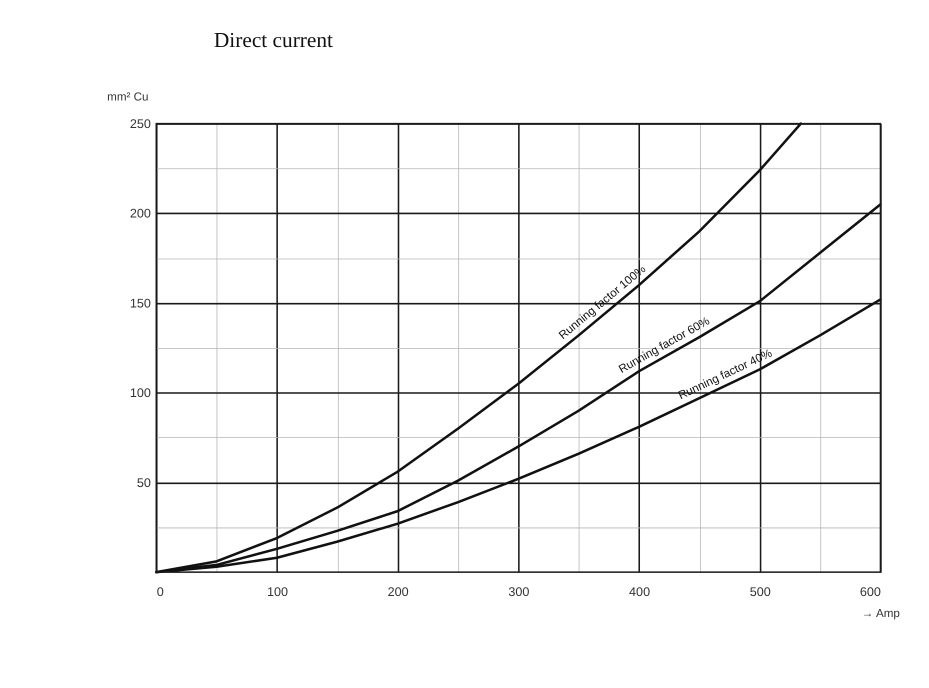 The image size is (929, 688). Describe the element at coordinates (398, 591) in the screenshot. I see `x-tick-label: 200` at that location.